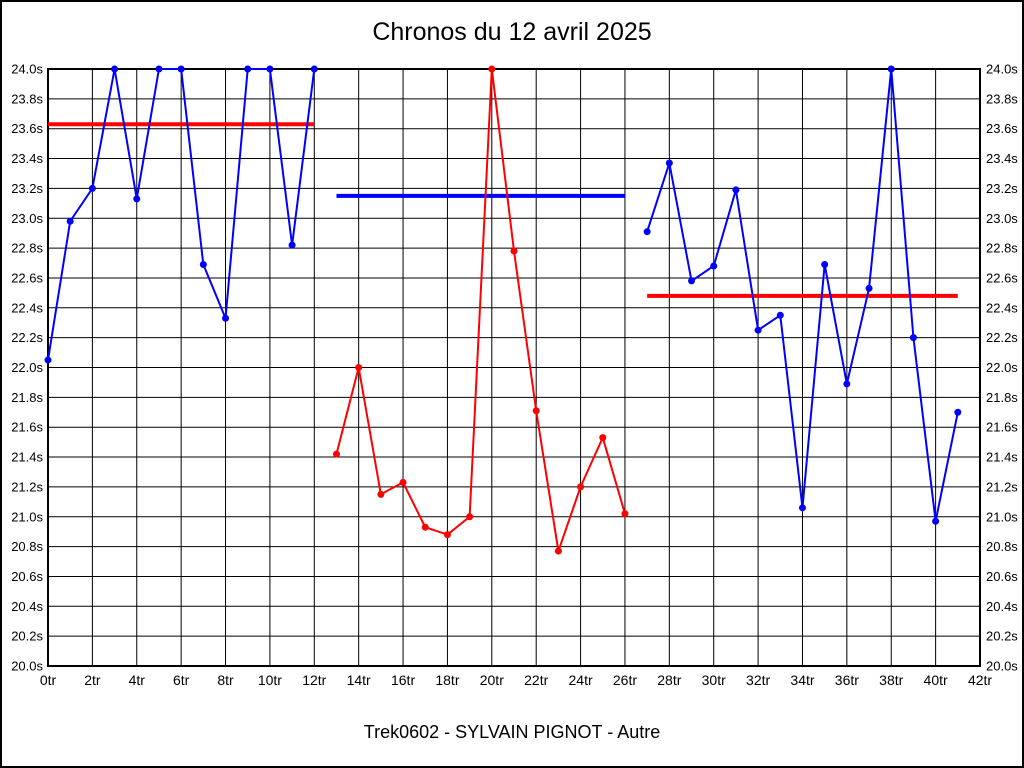 Image resolution: width=1024 pixels, height=768 pixels. I want to click on y-axis-tick-label-left: 22.6s, so click(27, 277).